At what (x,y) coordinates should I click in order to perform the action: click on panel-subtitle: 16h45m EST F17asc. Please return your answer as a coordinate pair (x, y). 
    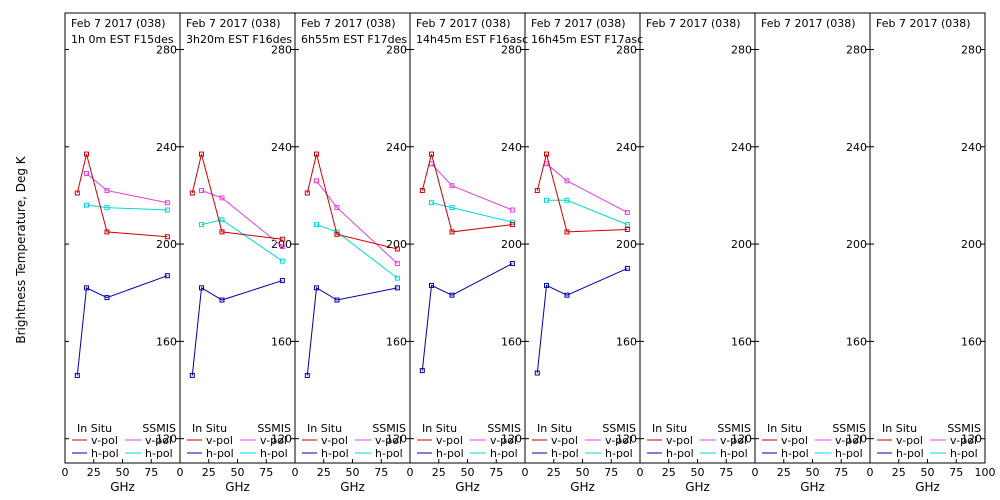
    Looking at the image, I should click on (587, 39).